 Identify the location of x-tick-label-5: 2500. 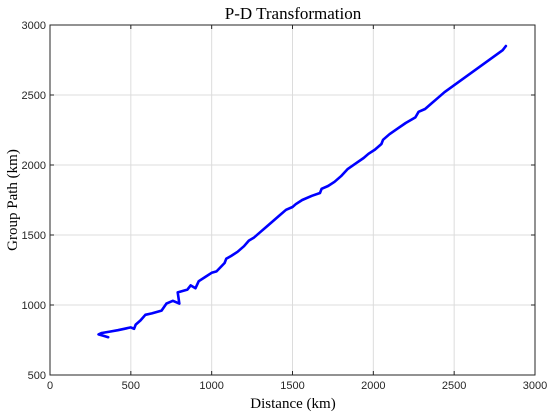
(454, 386).